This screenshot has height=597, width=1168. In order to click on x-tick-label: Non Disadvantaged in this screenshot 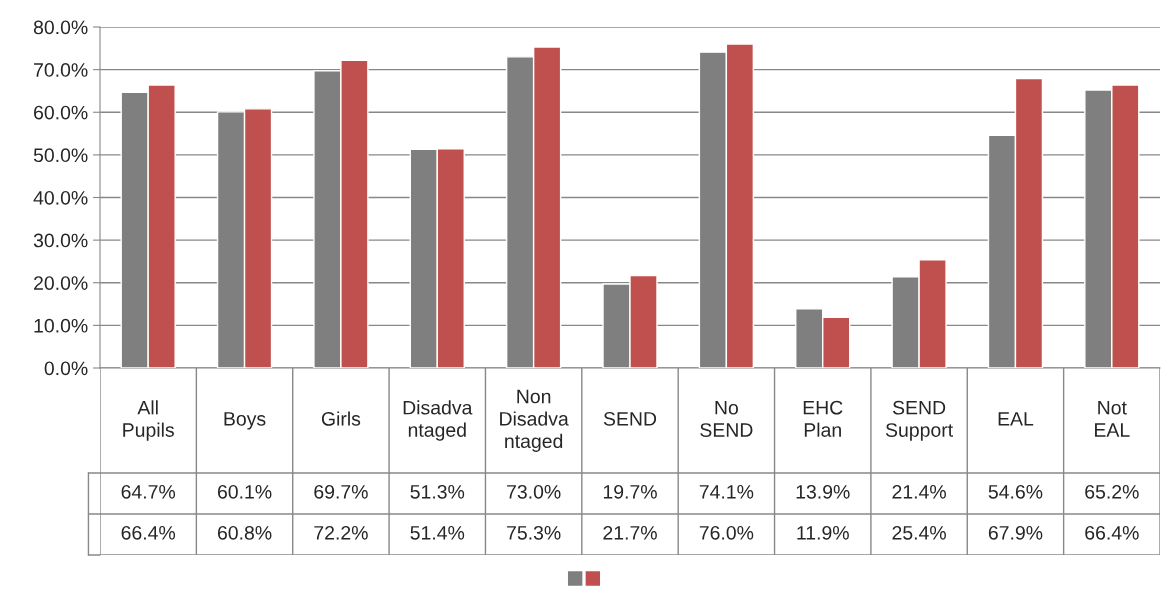, I will do `click(534, 420)`.